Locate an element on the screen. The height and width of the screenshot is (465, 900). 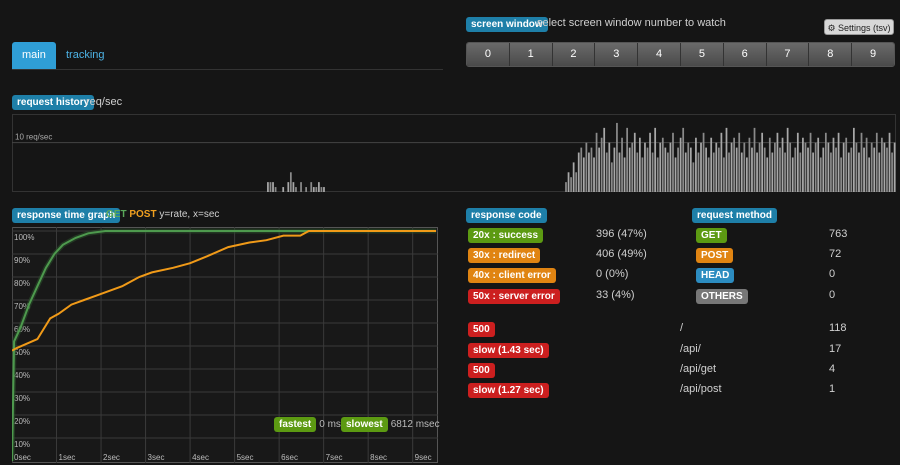
path-count-3: 1 is located at coordinates (832, 389).